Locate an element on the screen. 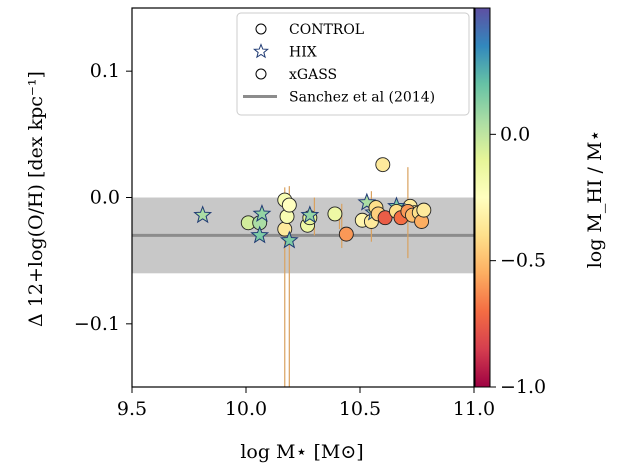 This screenshot has height=466, width=622. y-tick-label: 0.1 is located at coordinates (105, 71).